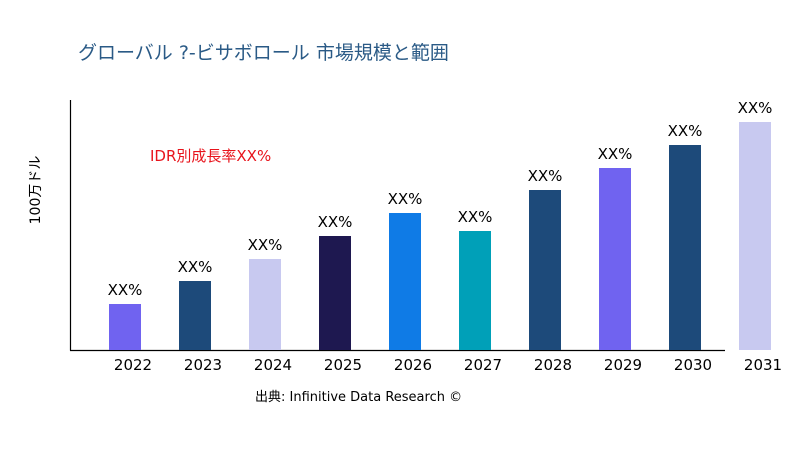 Image resolution: width=800 pixels, height=450 pixels. What do you see at coordinates (335, 293) in the screenshot?
I see `bar-2025` at bounding box center [335, 293].